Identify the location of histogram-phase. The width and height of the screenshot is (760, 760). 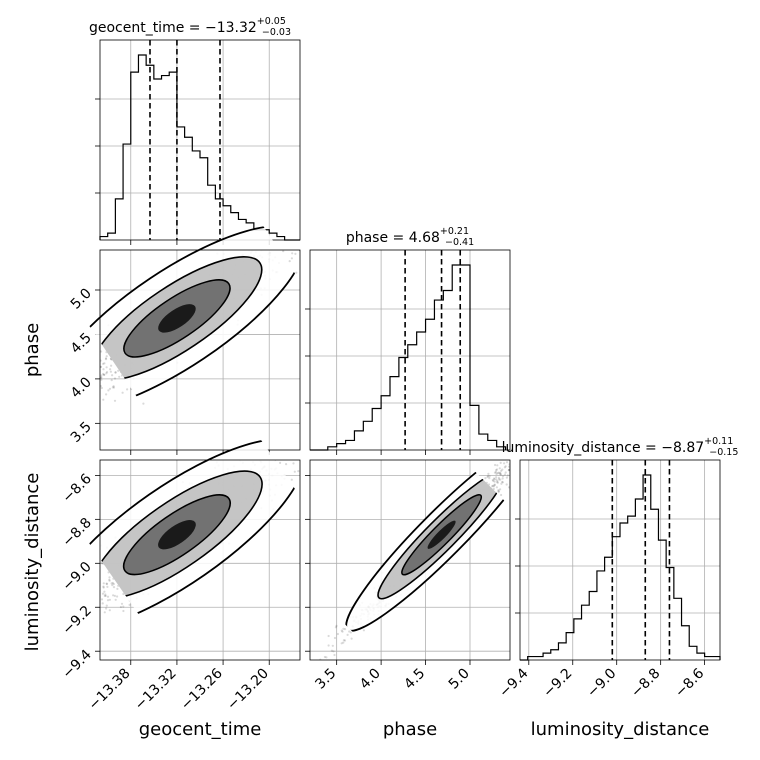
(408, 352).